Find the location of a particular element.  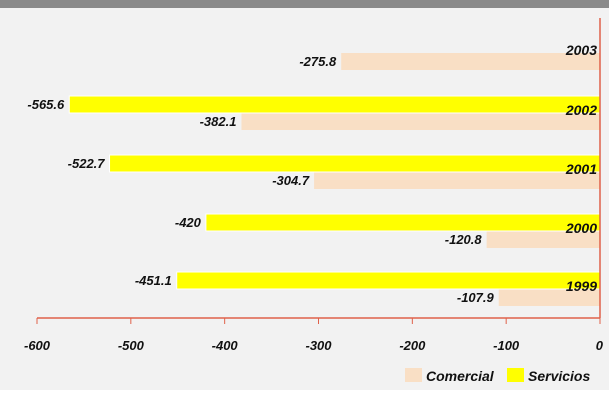

bar-servicios-2001 is located at coordinates (355, 163).